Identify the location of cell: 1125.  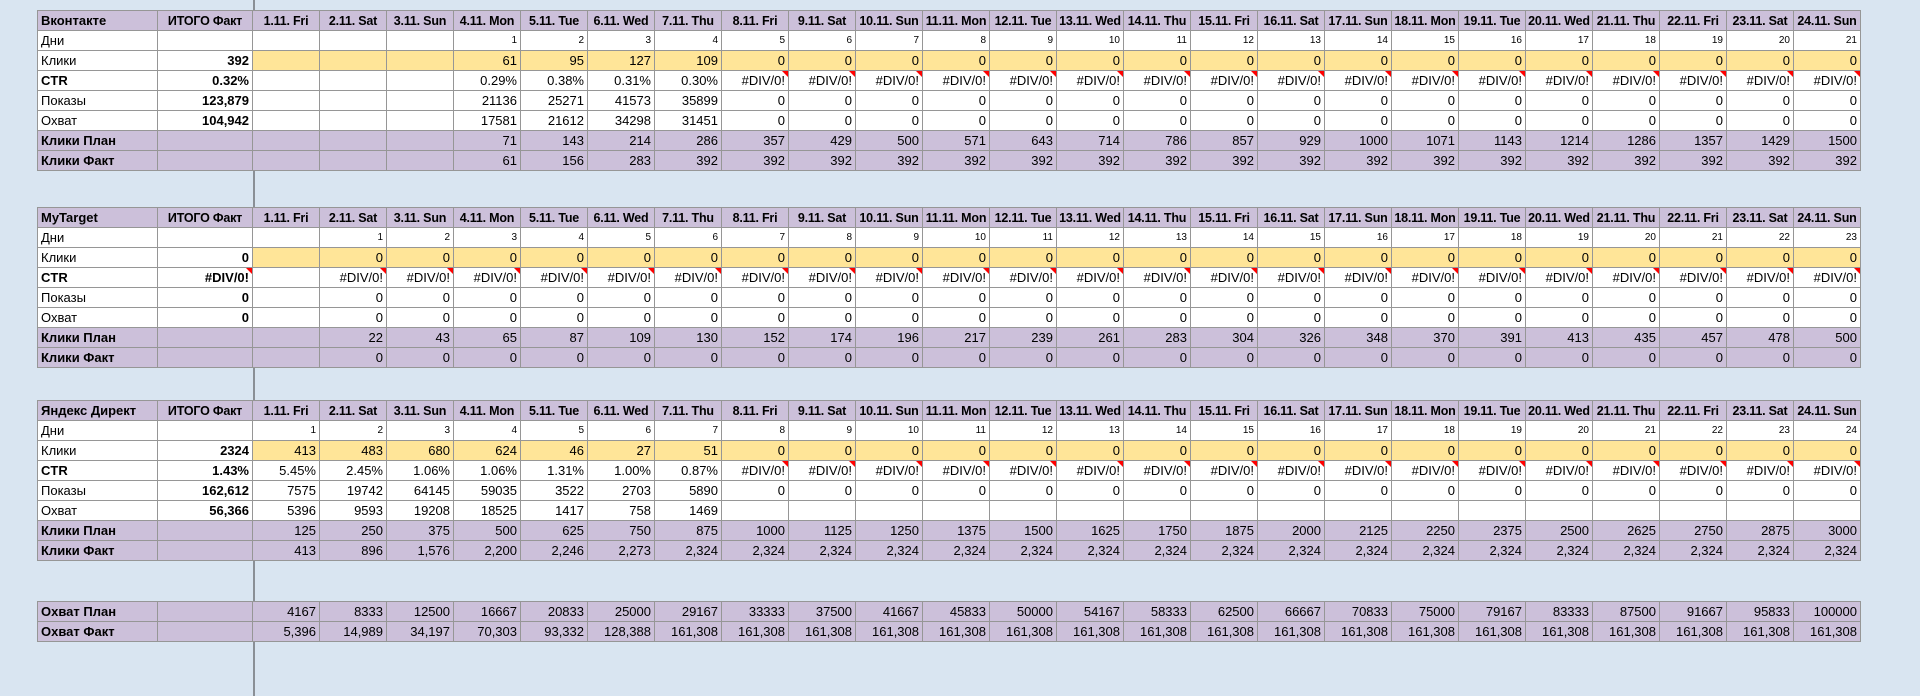
(822, 530).